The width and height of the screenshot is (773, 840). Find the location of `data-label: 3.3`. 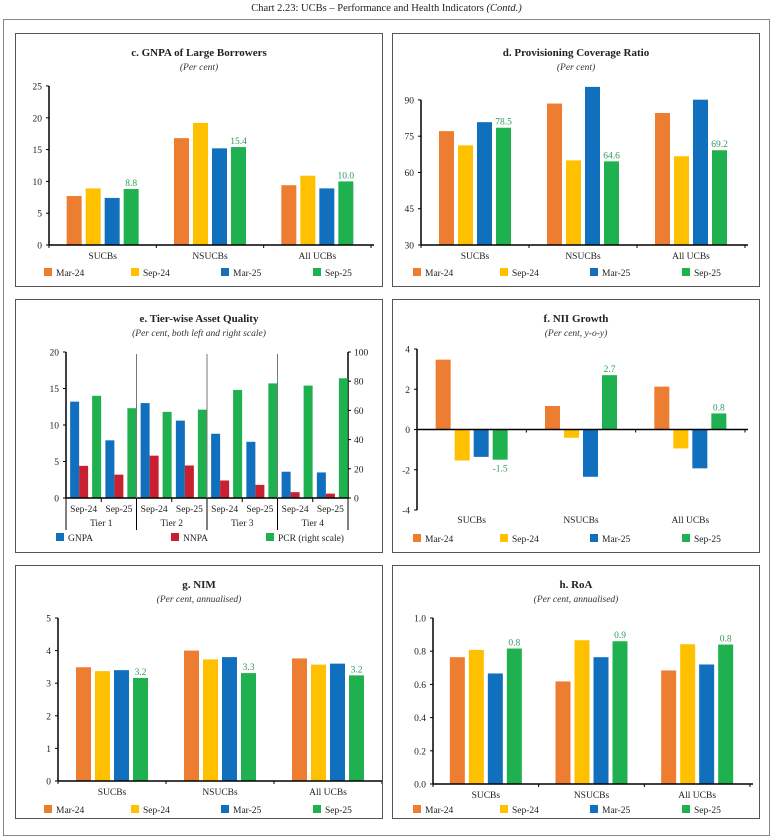

data-label: 3.3 is located at coordinates (249, 668).